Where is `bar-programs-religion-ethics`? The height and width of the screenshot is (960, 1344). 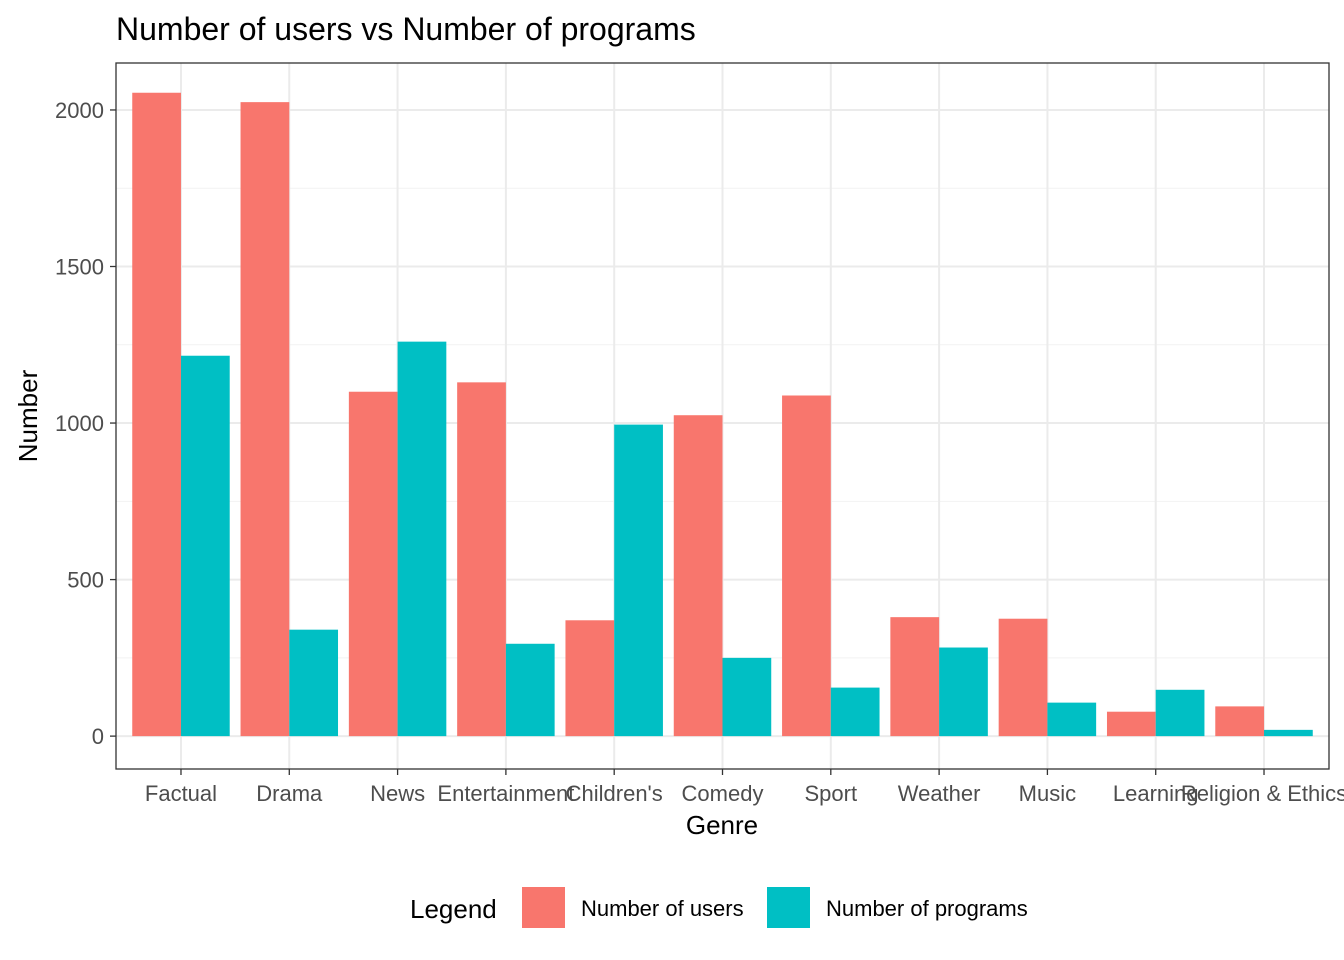 bar-programs-religion-ethics is located at coordinates (1288, 733).